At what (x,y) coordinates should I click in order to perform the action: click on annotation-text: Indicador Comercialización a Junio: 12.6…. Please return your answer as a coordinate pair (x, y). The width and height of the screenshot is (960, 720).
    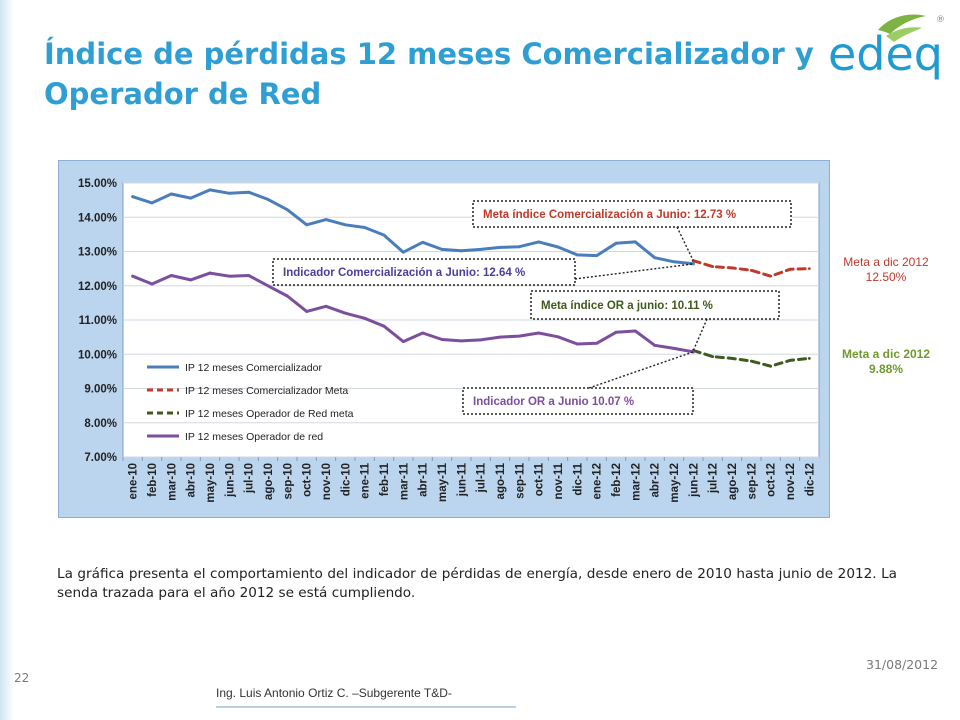
    Looking at the image, I should click on (404, 273).